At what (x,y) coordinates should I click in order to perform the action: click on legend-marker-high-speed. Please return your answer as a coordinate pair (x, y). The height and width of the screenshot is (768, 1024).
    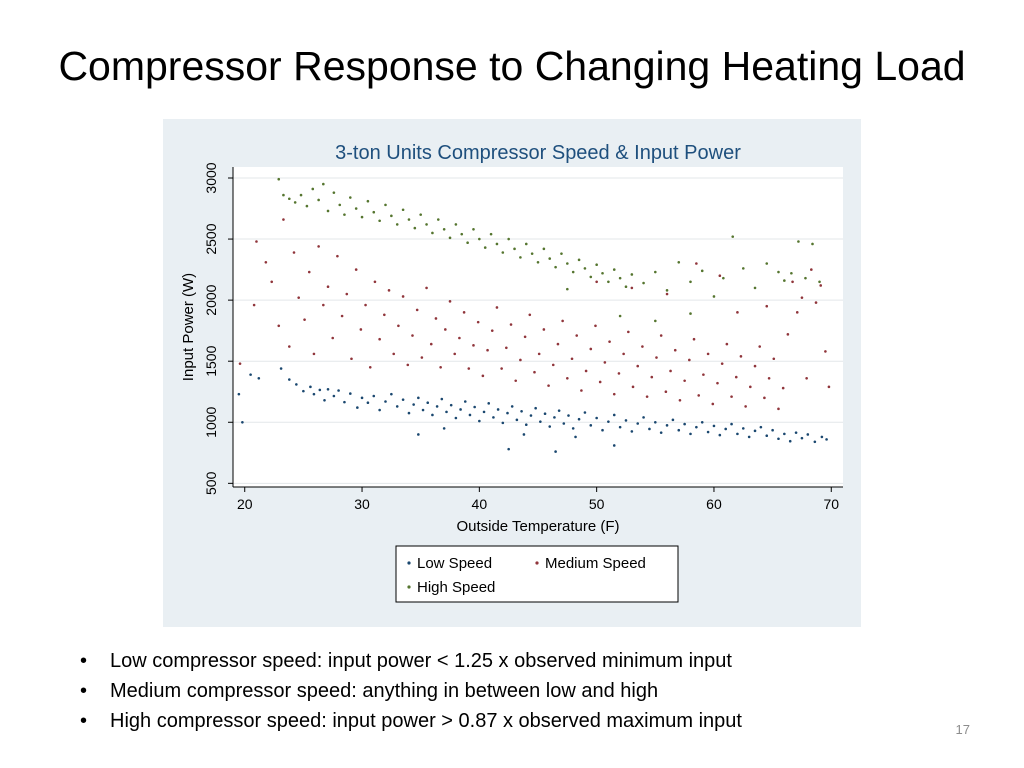
    Looking at the image, I should click on (409, 587).